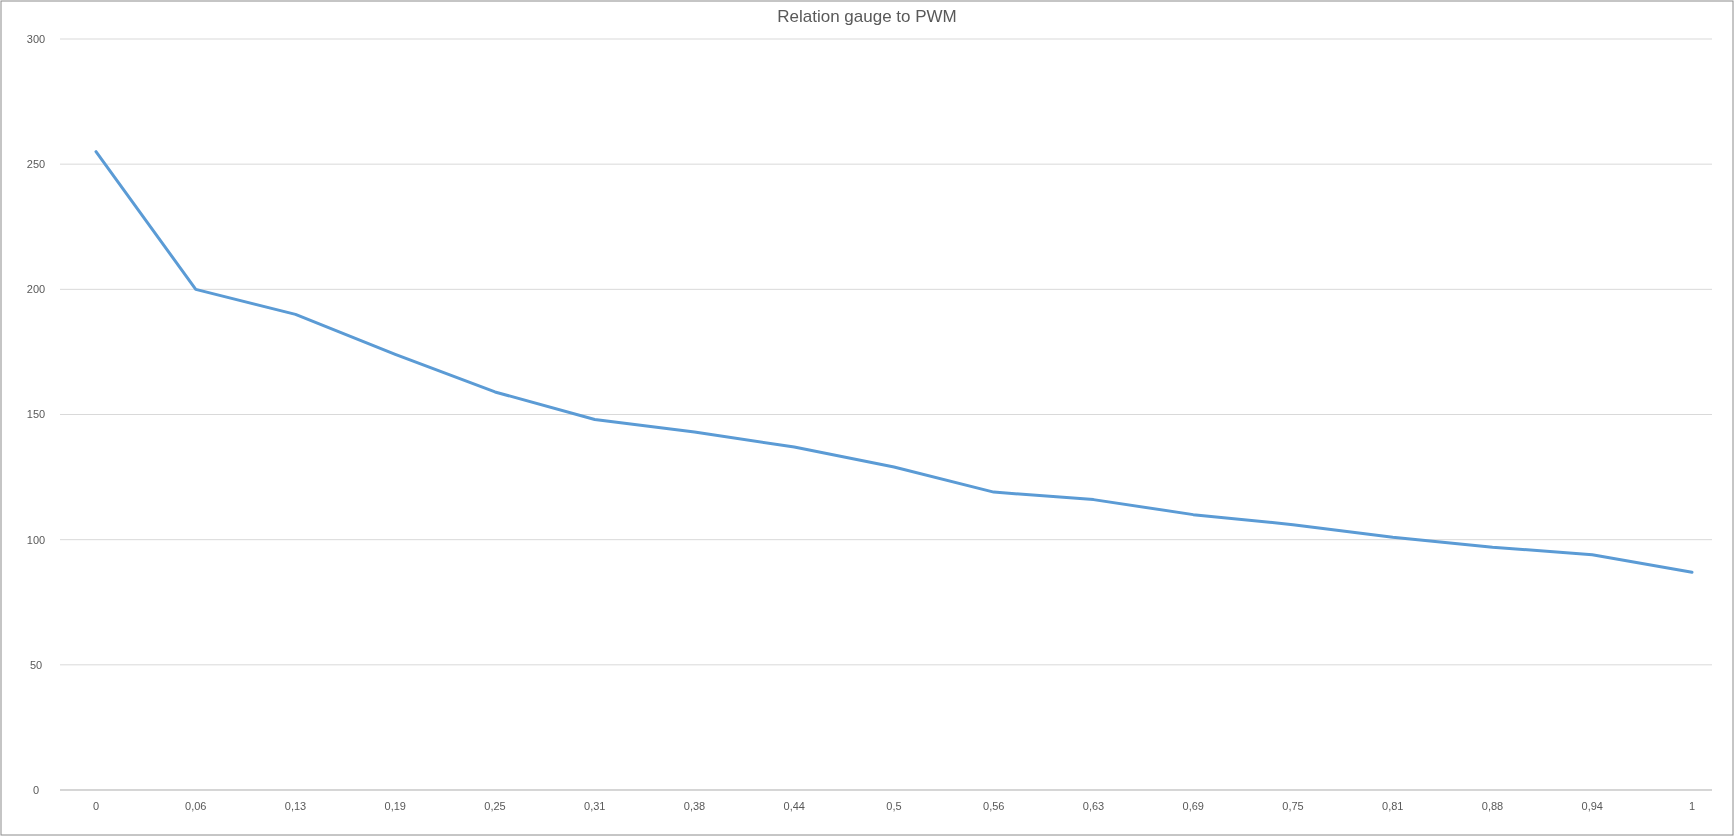  I want to click on y-tick-label: 150, so click(36, 414).